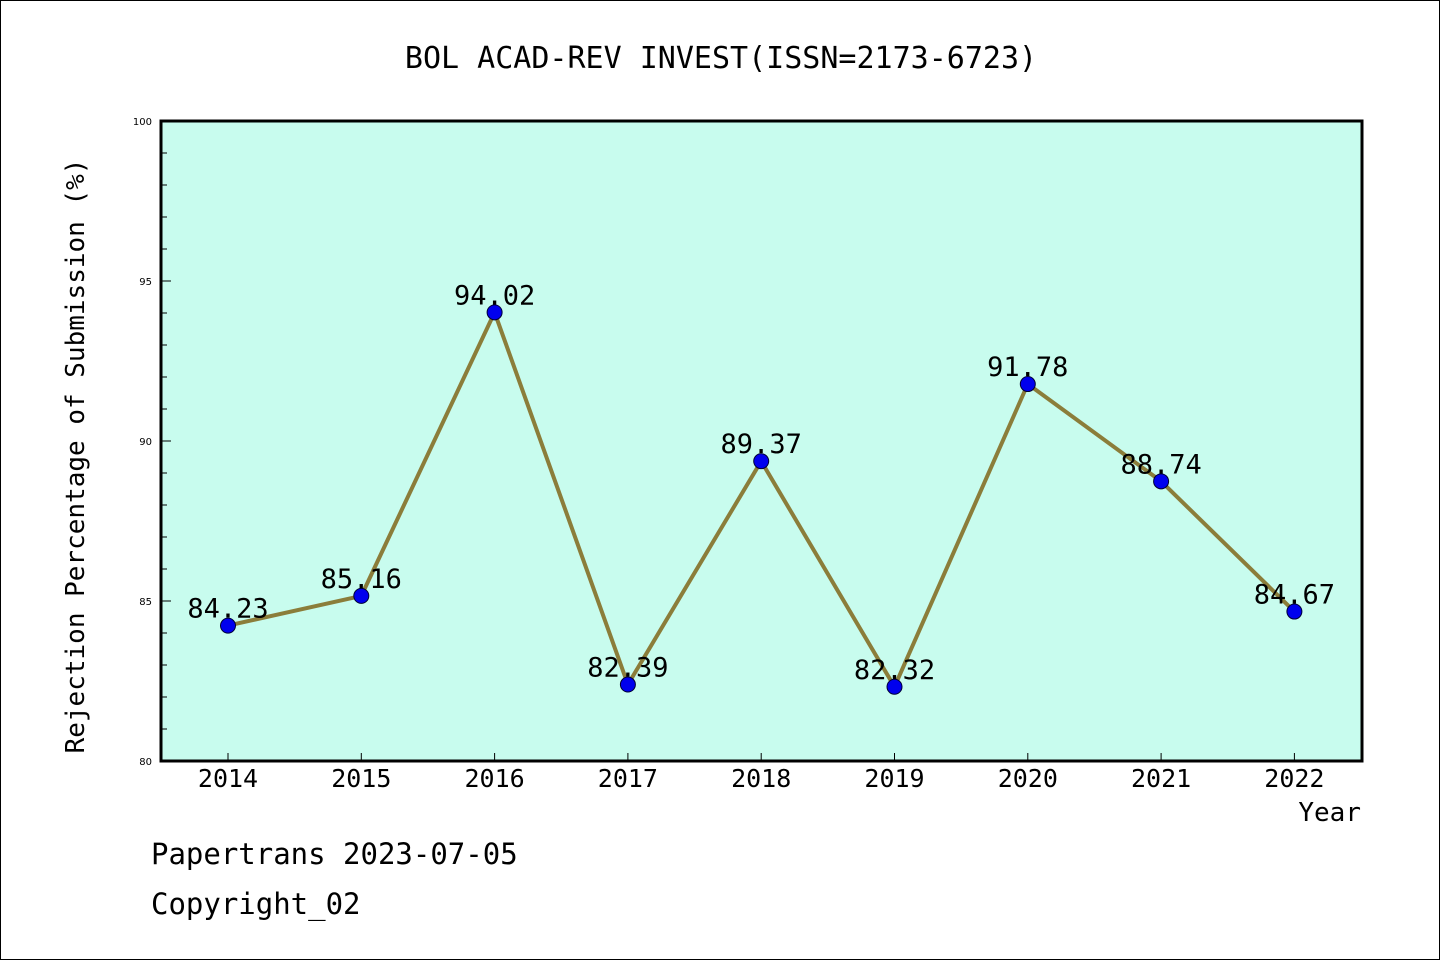 Image resolution: width=1440 pixels, height=961 pixels. What do you see at coordinates (894, 670) in the screenshot?
I see `data-label: 82.32` at bounding box center [894, 670].